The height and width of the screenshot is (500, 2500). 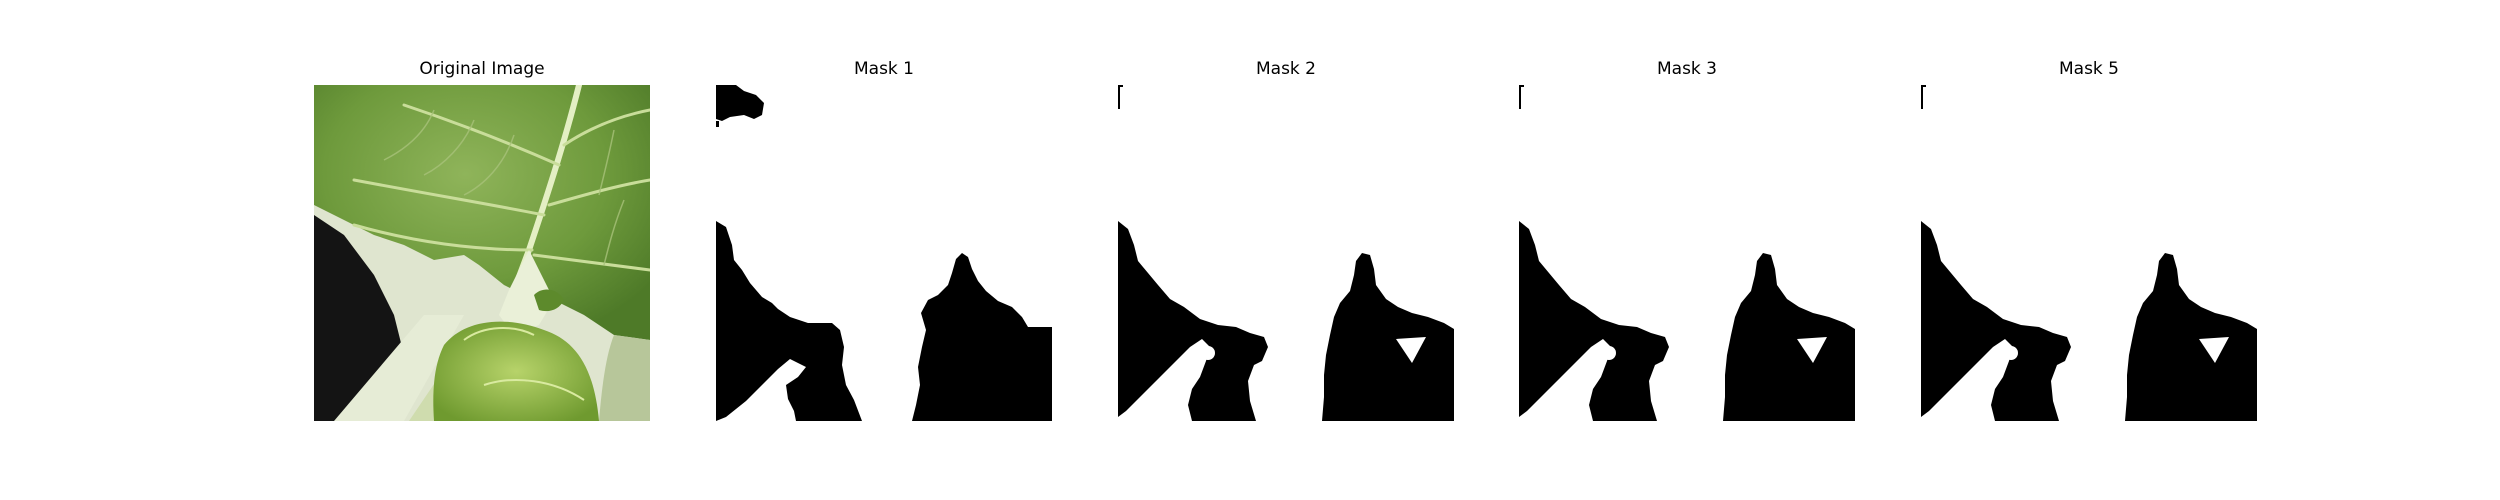 What do you see at coordinates (1285, 69) in the screenshot?
I see `panel-title: Mask 2` at bounding box center [1285, 69].